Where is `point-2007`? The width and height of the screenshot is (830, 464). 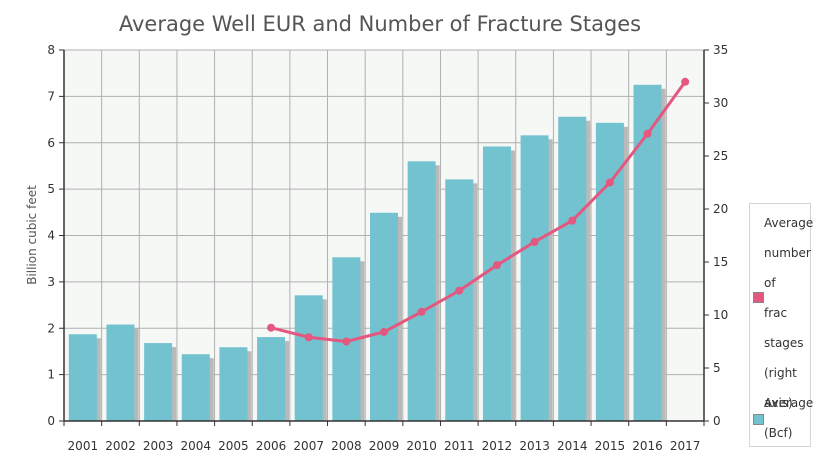 point-2007 is located at coordinates (308, 337).